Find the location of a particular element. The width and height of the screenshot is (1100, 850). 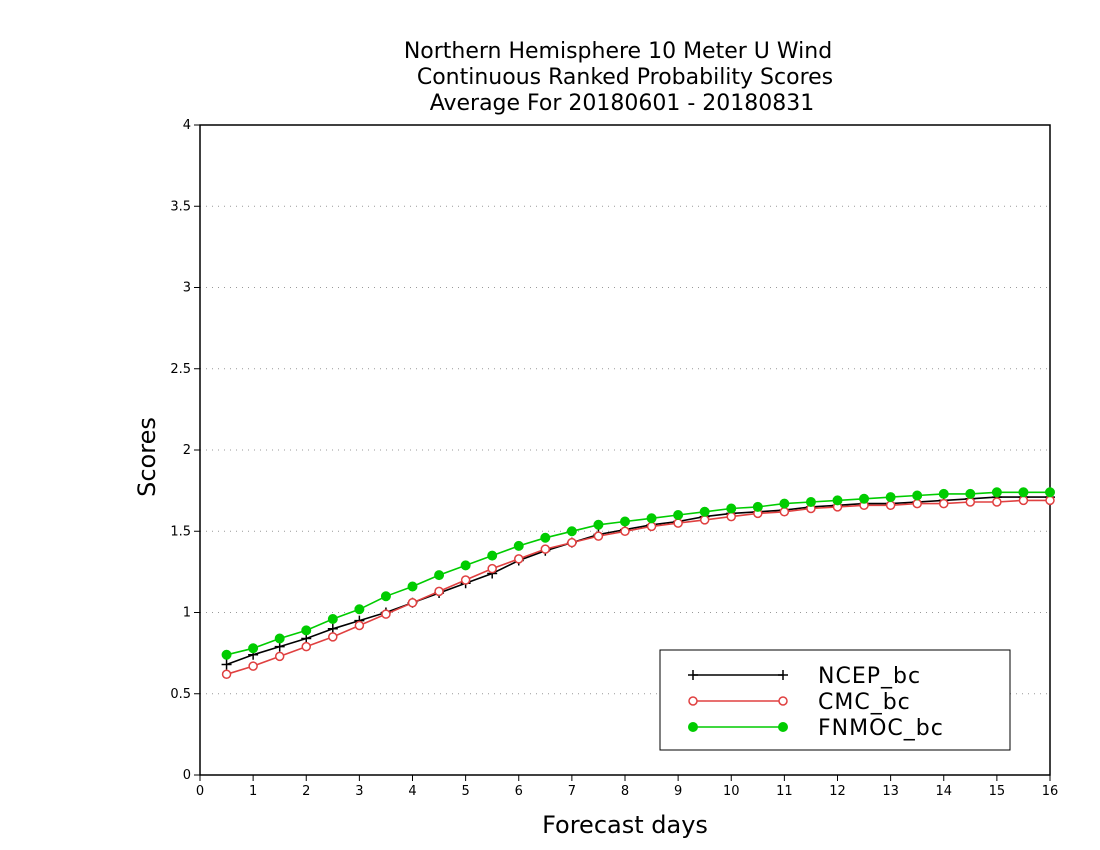

y-tick-label: 0.5 is located at coordinates (180, 694).